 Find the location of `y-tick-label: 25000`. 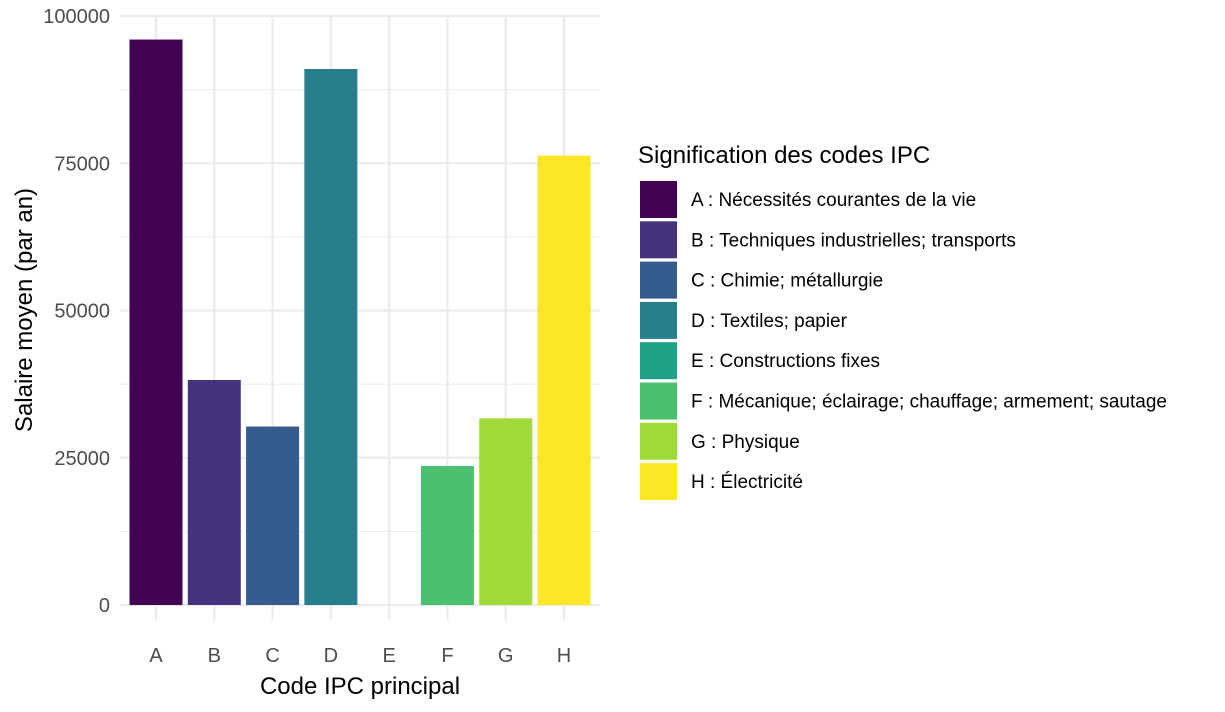

y-tick-label: 25000 is located at coordinates (82, 459).